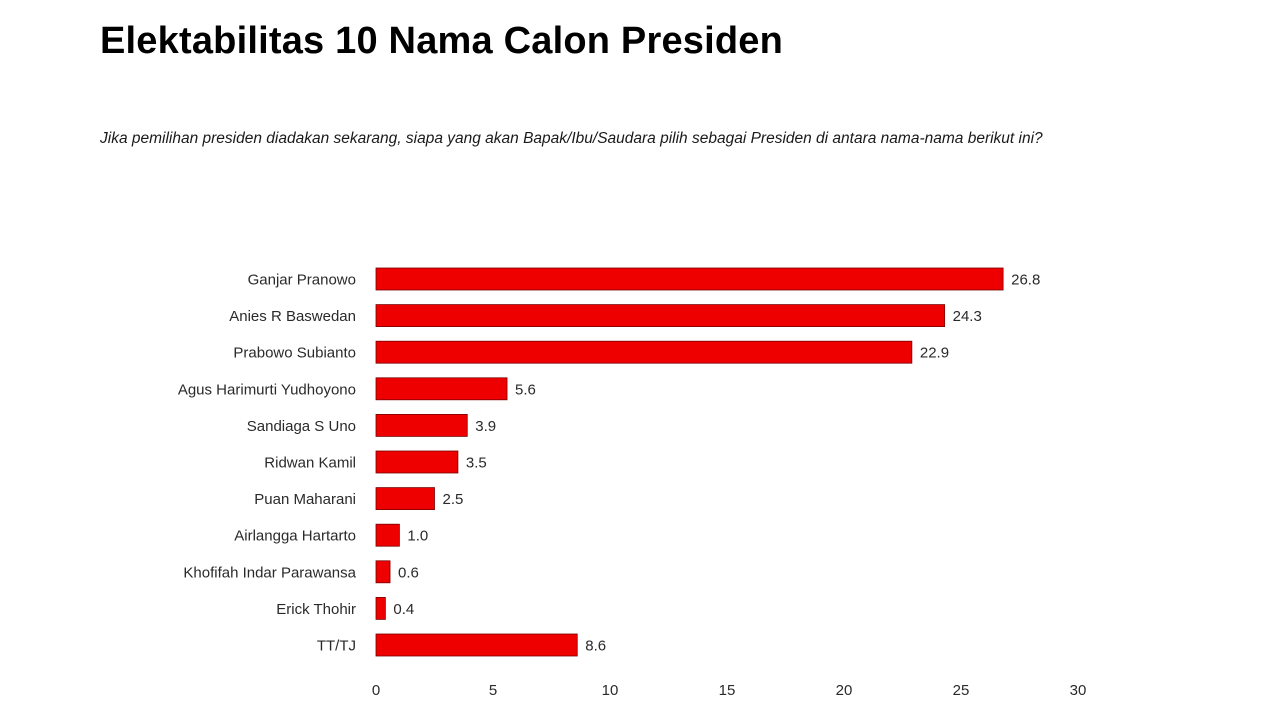  What do you see at coordinates (267, 389) in the screenshot?
I see `category-label: Agus Harimurti Yudhoyono` at bounding box center [267, 389].